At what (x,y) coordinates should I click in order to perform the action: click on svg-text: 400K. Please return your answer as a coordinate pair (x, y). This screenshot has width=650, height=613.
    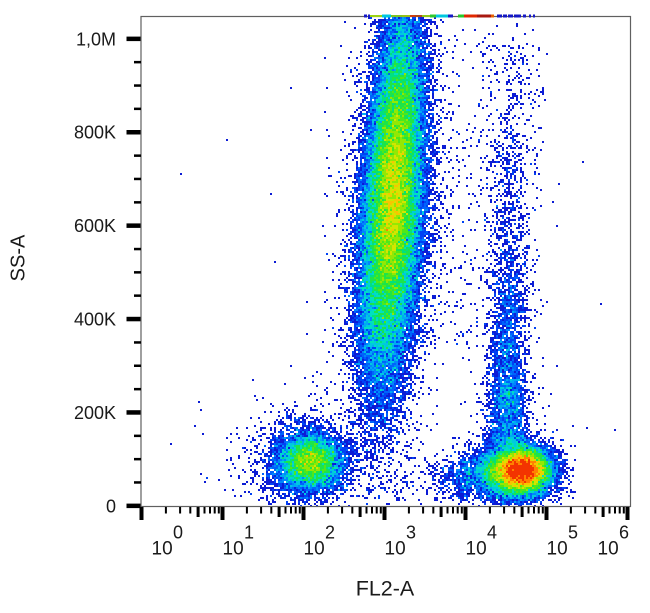
    Looking at the image, I should click on (95, 320).